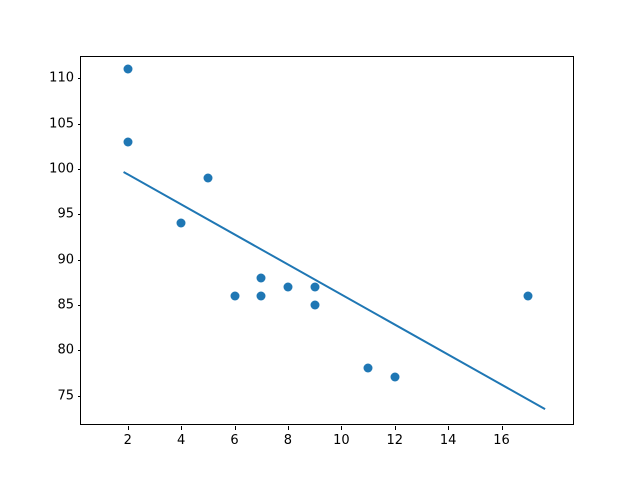 The width and height of the screenshot is (640, 480). Describe the element at coordinates (65, 214) in the screenshot. I see `y-tick-label: 95` at that location.